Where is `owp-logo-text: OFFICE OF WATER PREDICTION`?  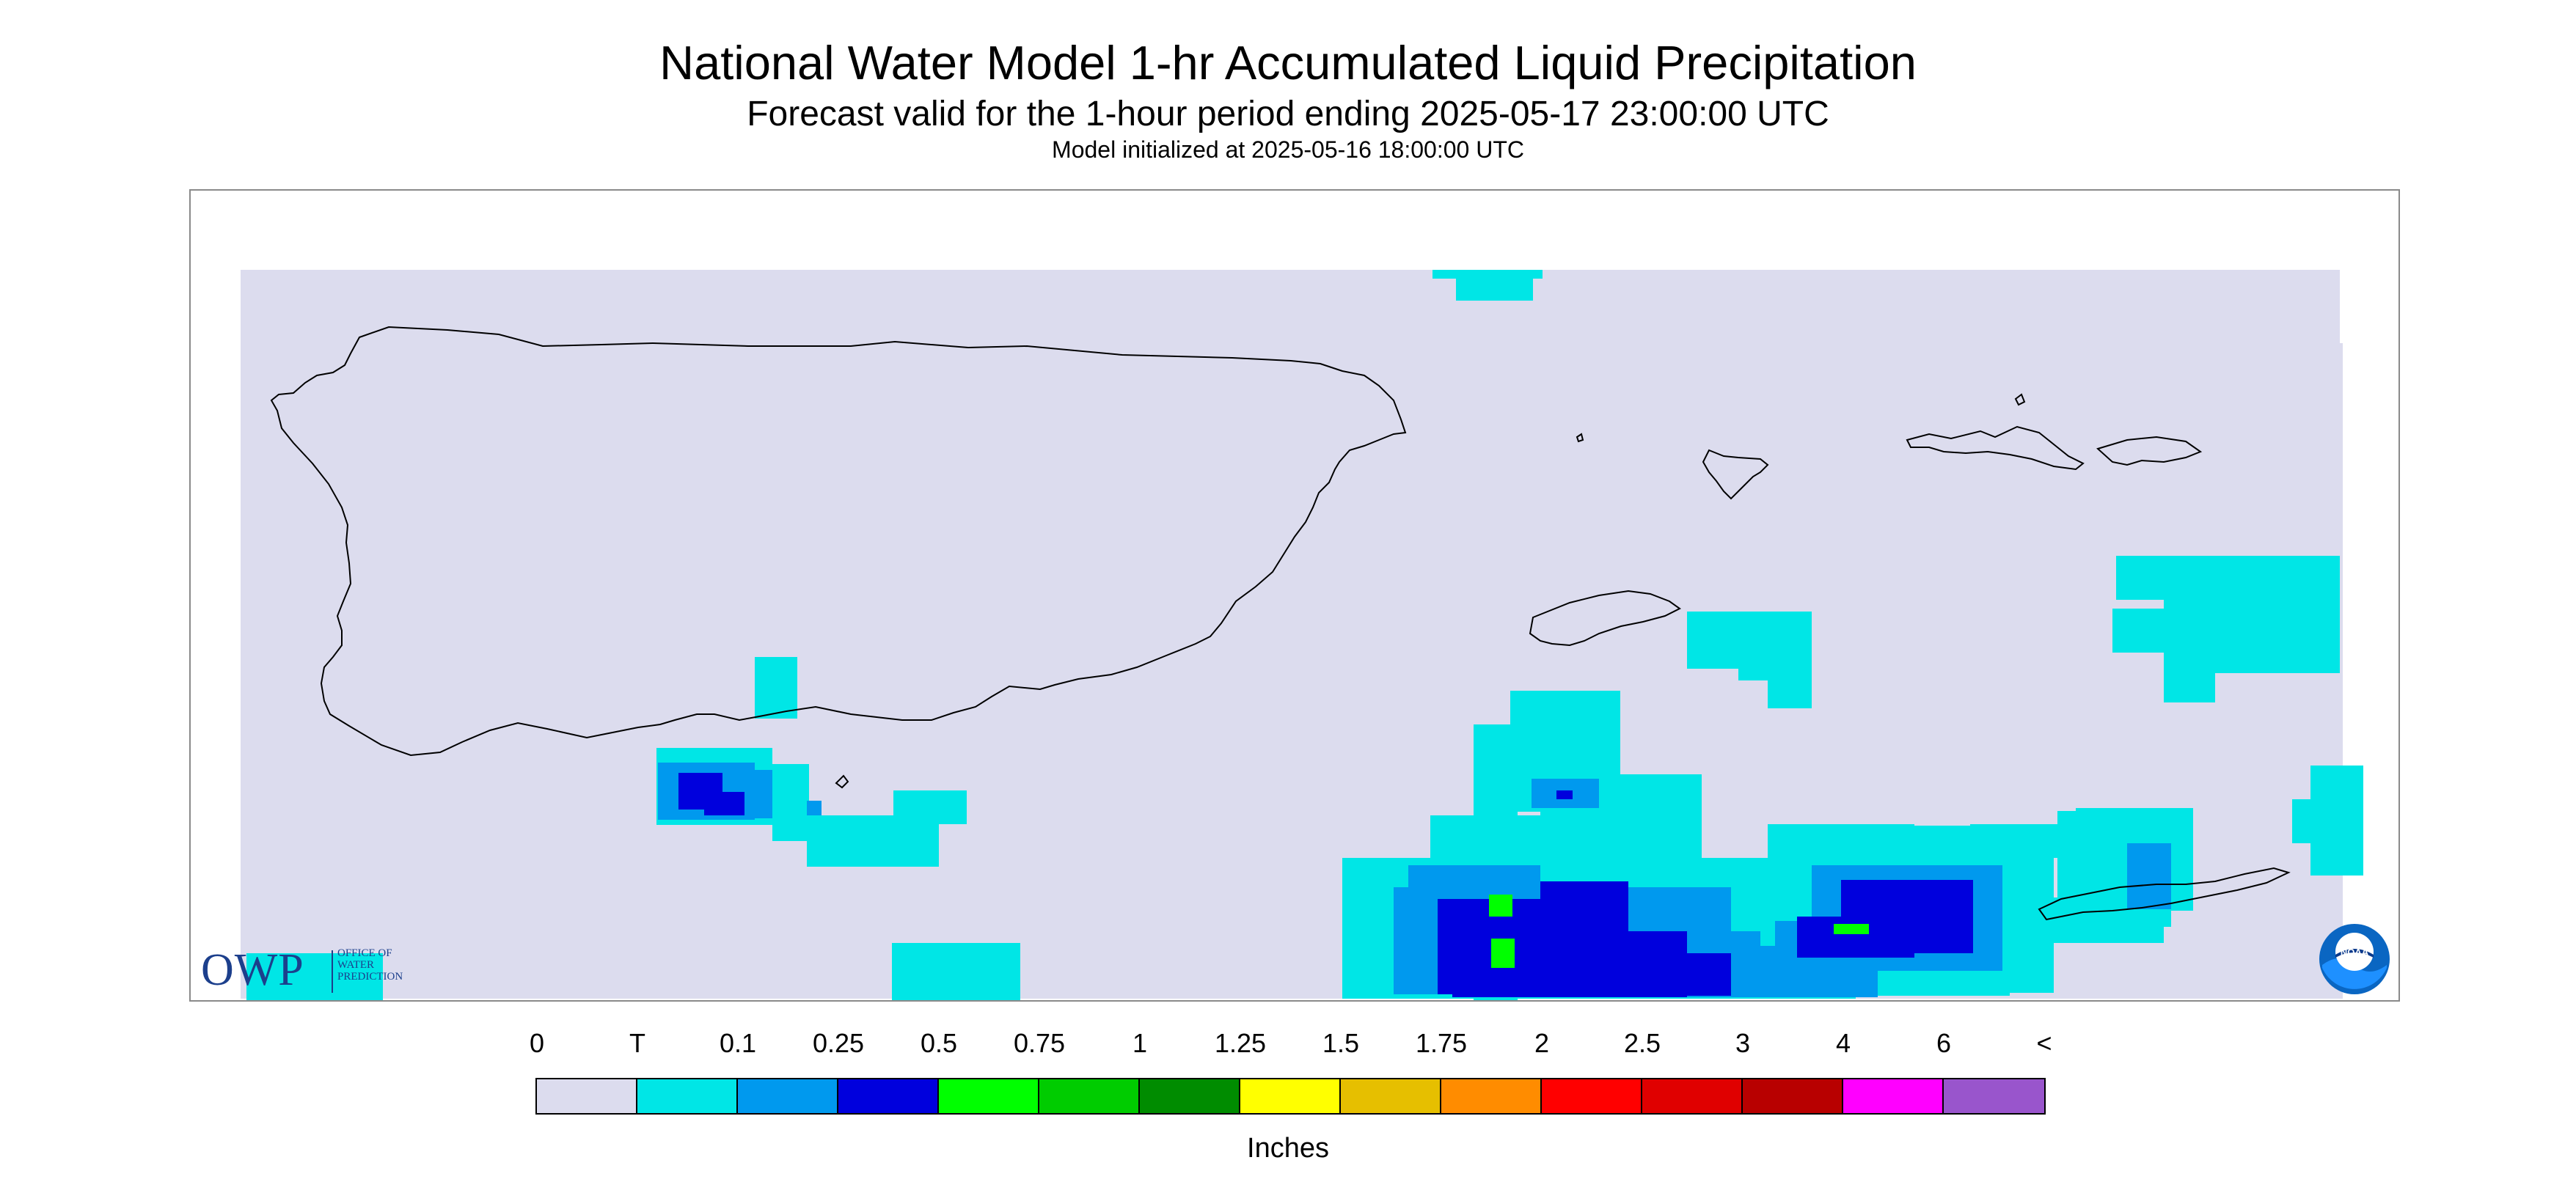 owp-logo-text: OFFICE OF WATER PREDICTION is located at coordinates (370, 965).